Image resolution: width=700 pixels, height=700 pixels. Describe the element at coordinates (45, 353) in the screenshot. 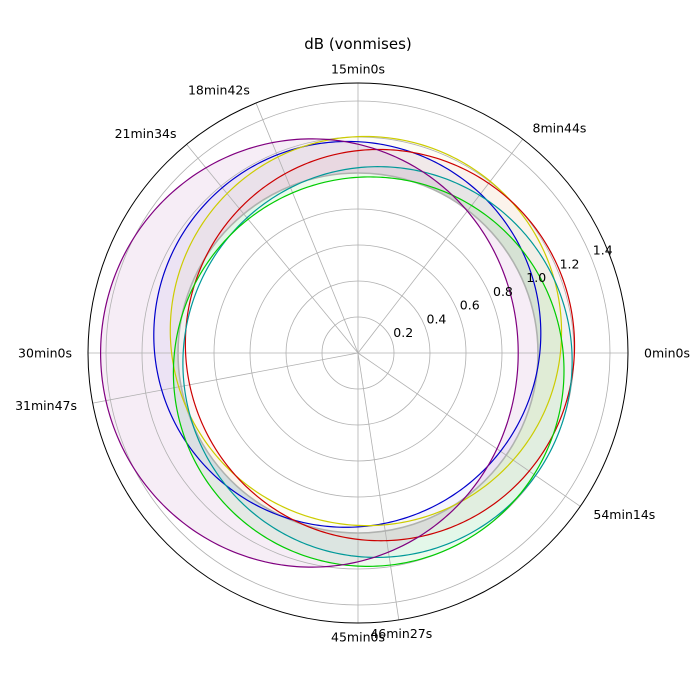

I see `theta-tick-label: 30min0s` at that location.